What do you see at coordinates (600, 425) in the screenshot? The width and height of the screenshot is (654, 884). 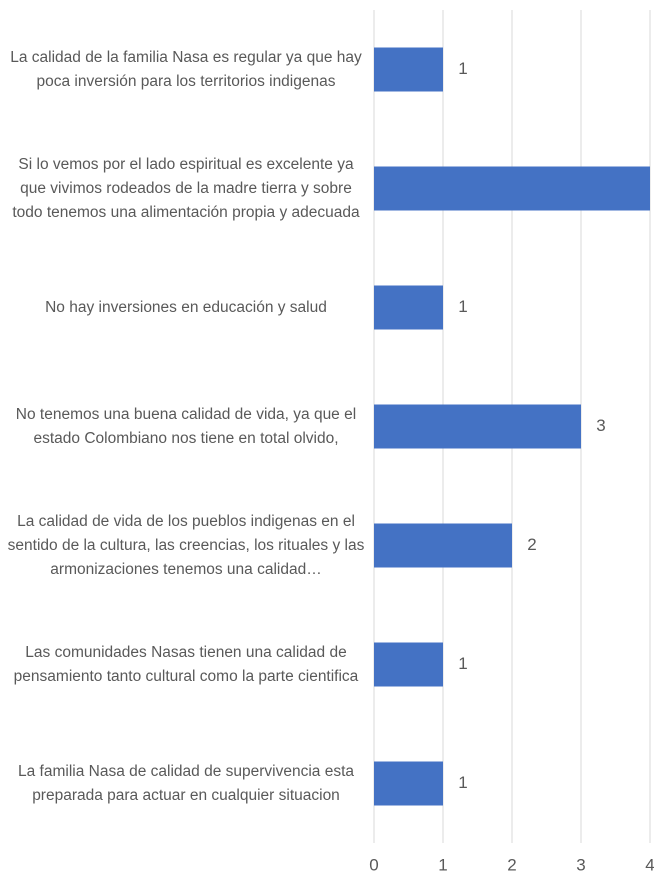 I see `value-label: 3` at bounding box center [600, 425].